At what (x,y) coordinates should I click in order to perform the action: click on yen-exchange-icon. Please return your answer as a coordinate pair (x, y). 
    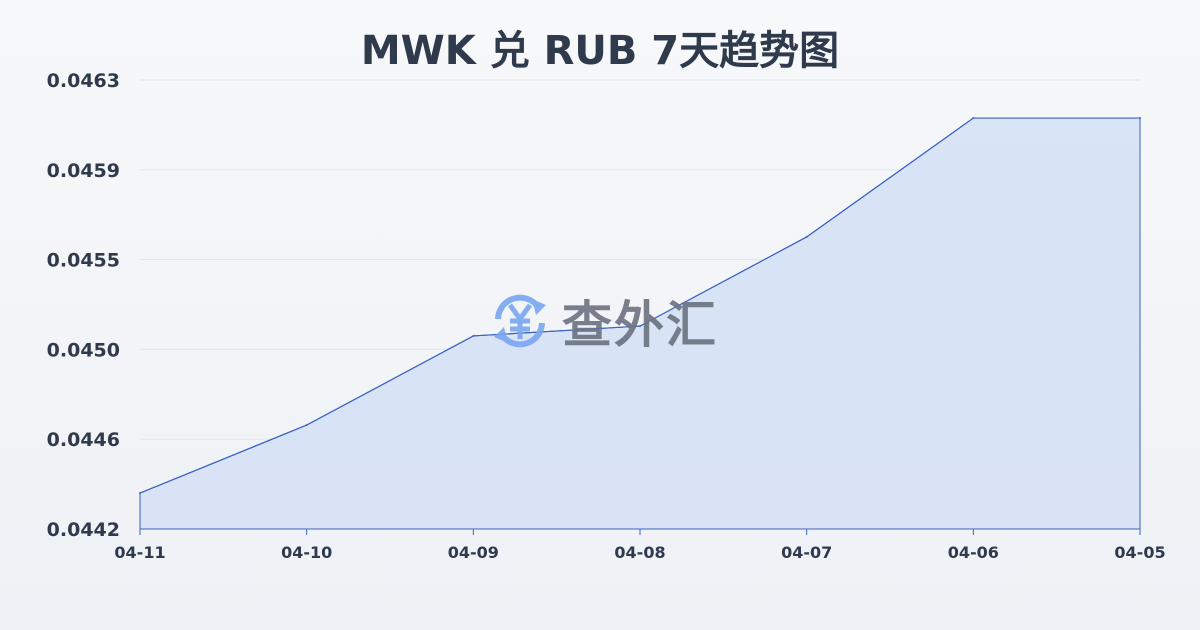
    Looking at the image, I should click on (520, 321).